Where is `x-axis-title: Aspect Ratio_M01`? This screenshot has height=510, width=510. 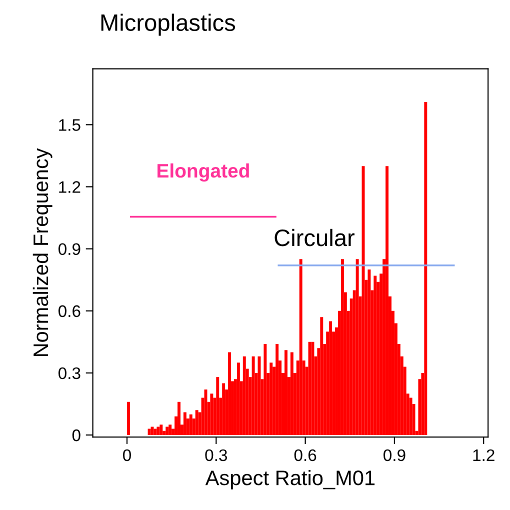 x-axis-title: Aspect Ratio_M01 is located at coordinates (290, 480).